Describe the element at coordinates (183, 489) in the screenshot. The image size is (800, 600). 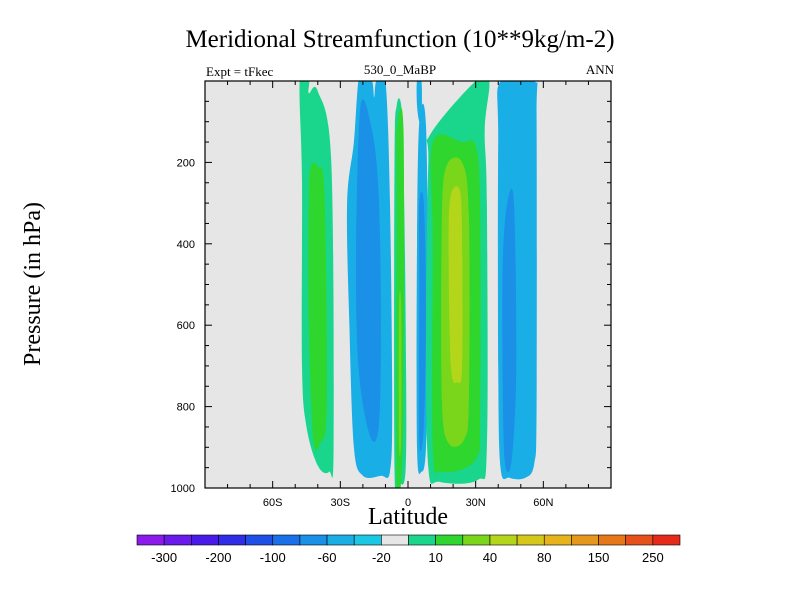
I see `y-tick-label: 1000` at that location.